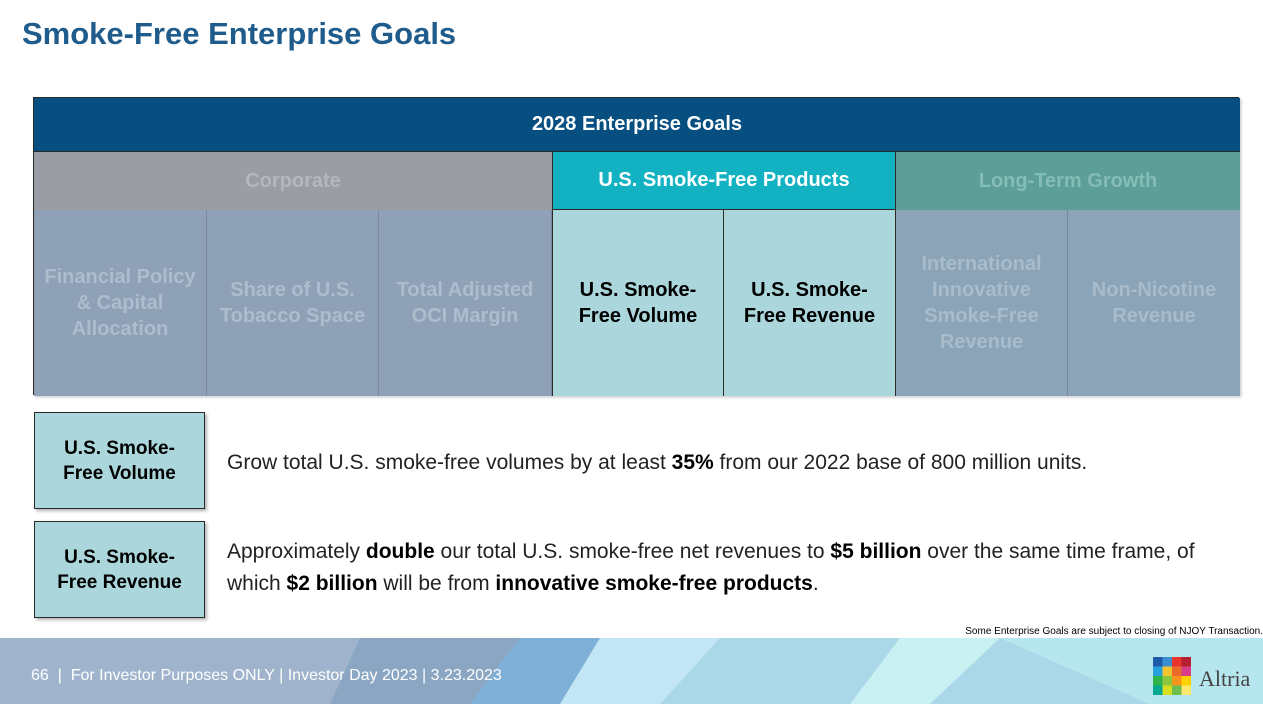 Image resolution: width=1263 pixels, height=704 pixels. What do you see at coordinates (711, 567) in the screenshot?
I see `text-part: over the same time frame, of which` at bounding box center [711, 567].